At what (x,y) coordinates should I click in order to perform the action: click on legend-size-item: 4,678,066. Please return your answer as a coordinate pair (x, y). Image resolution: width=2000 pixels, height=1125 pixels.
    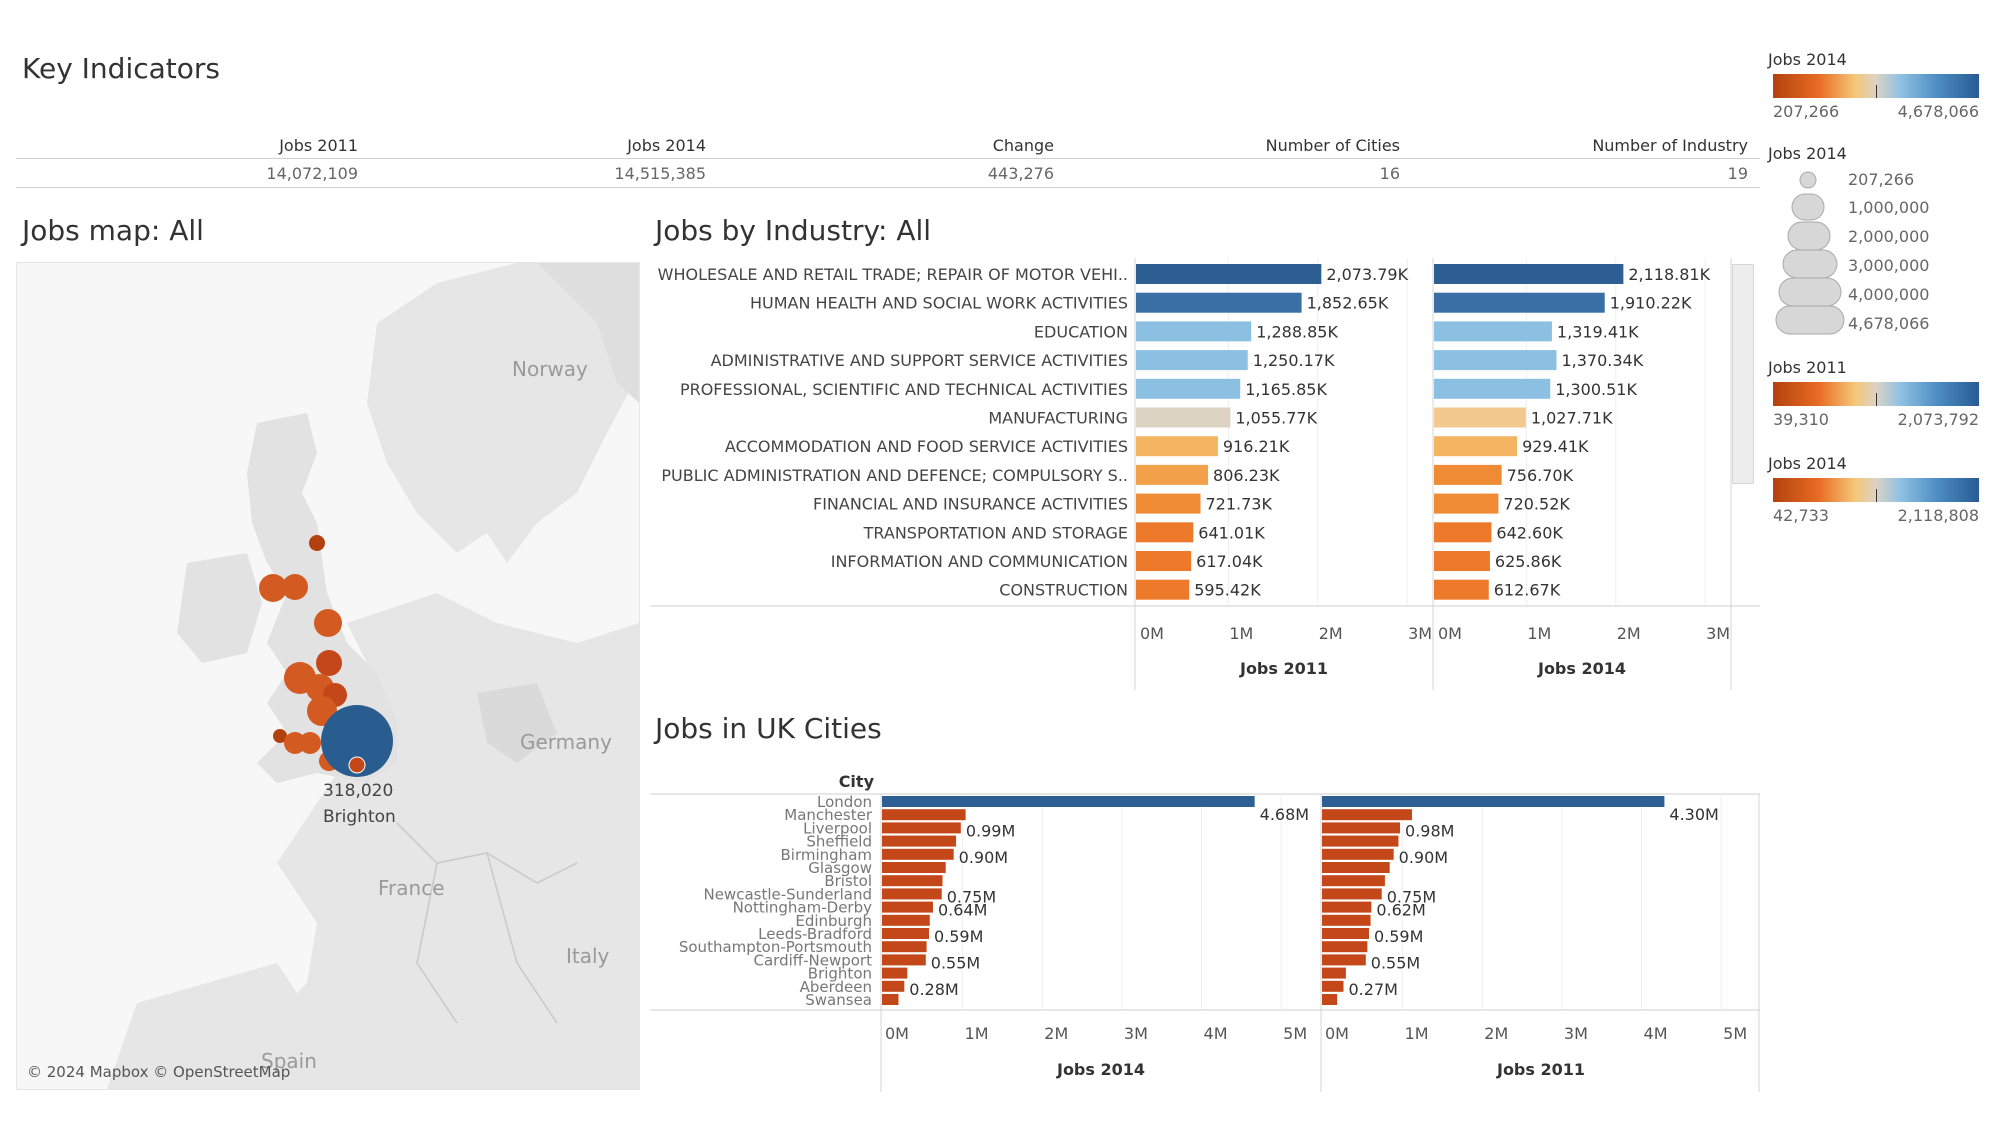
    Looking at the image, I should click on (1889, 323).